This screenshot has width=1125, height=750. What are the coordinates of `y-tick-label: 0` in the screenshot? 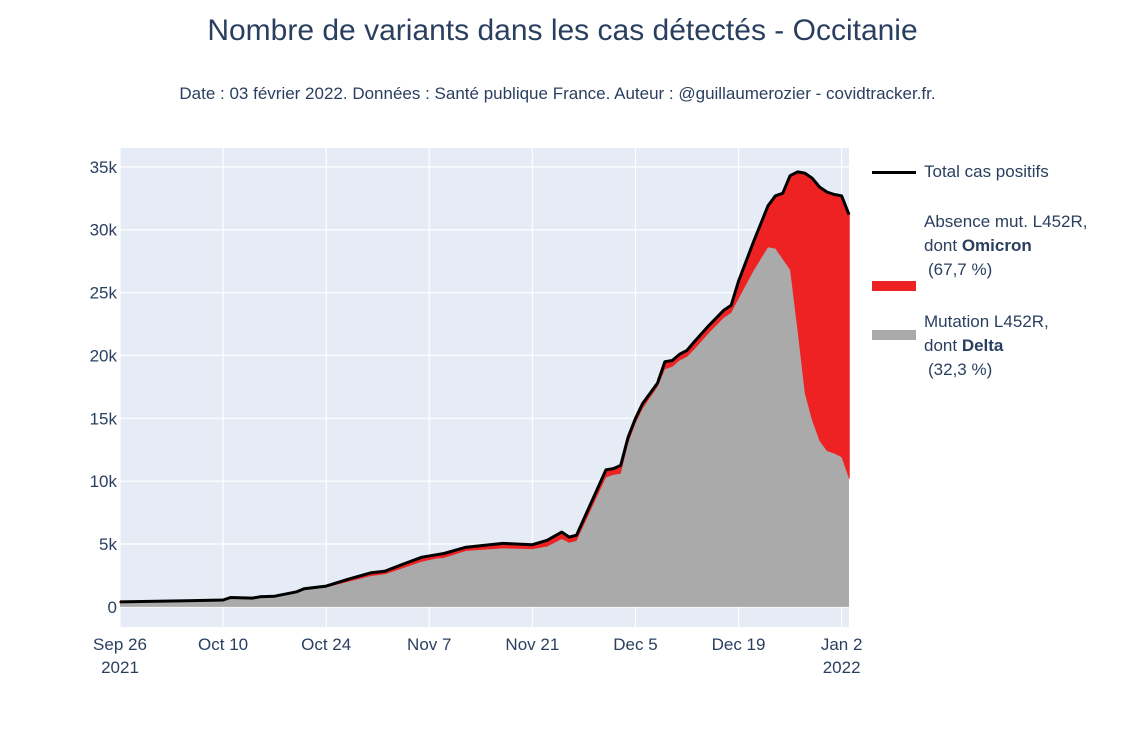 It's located at (112, 607).